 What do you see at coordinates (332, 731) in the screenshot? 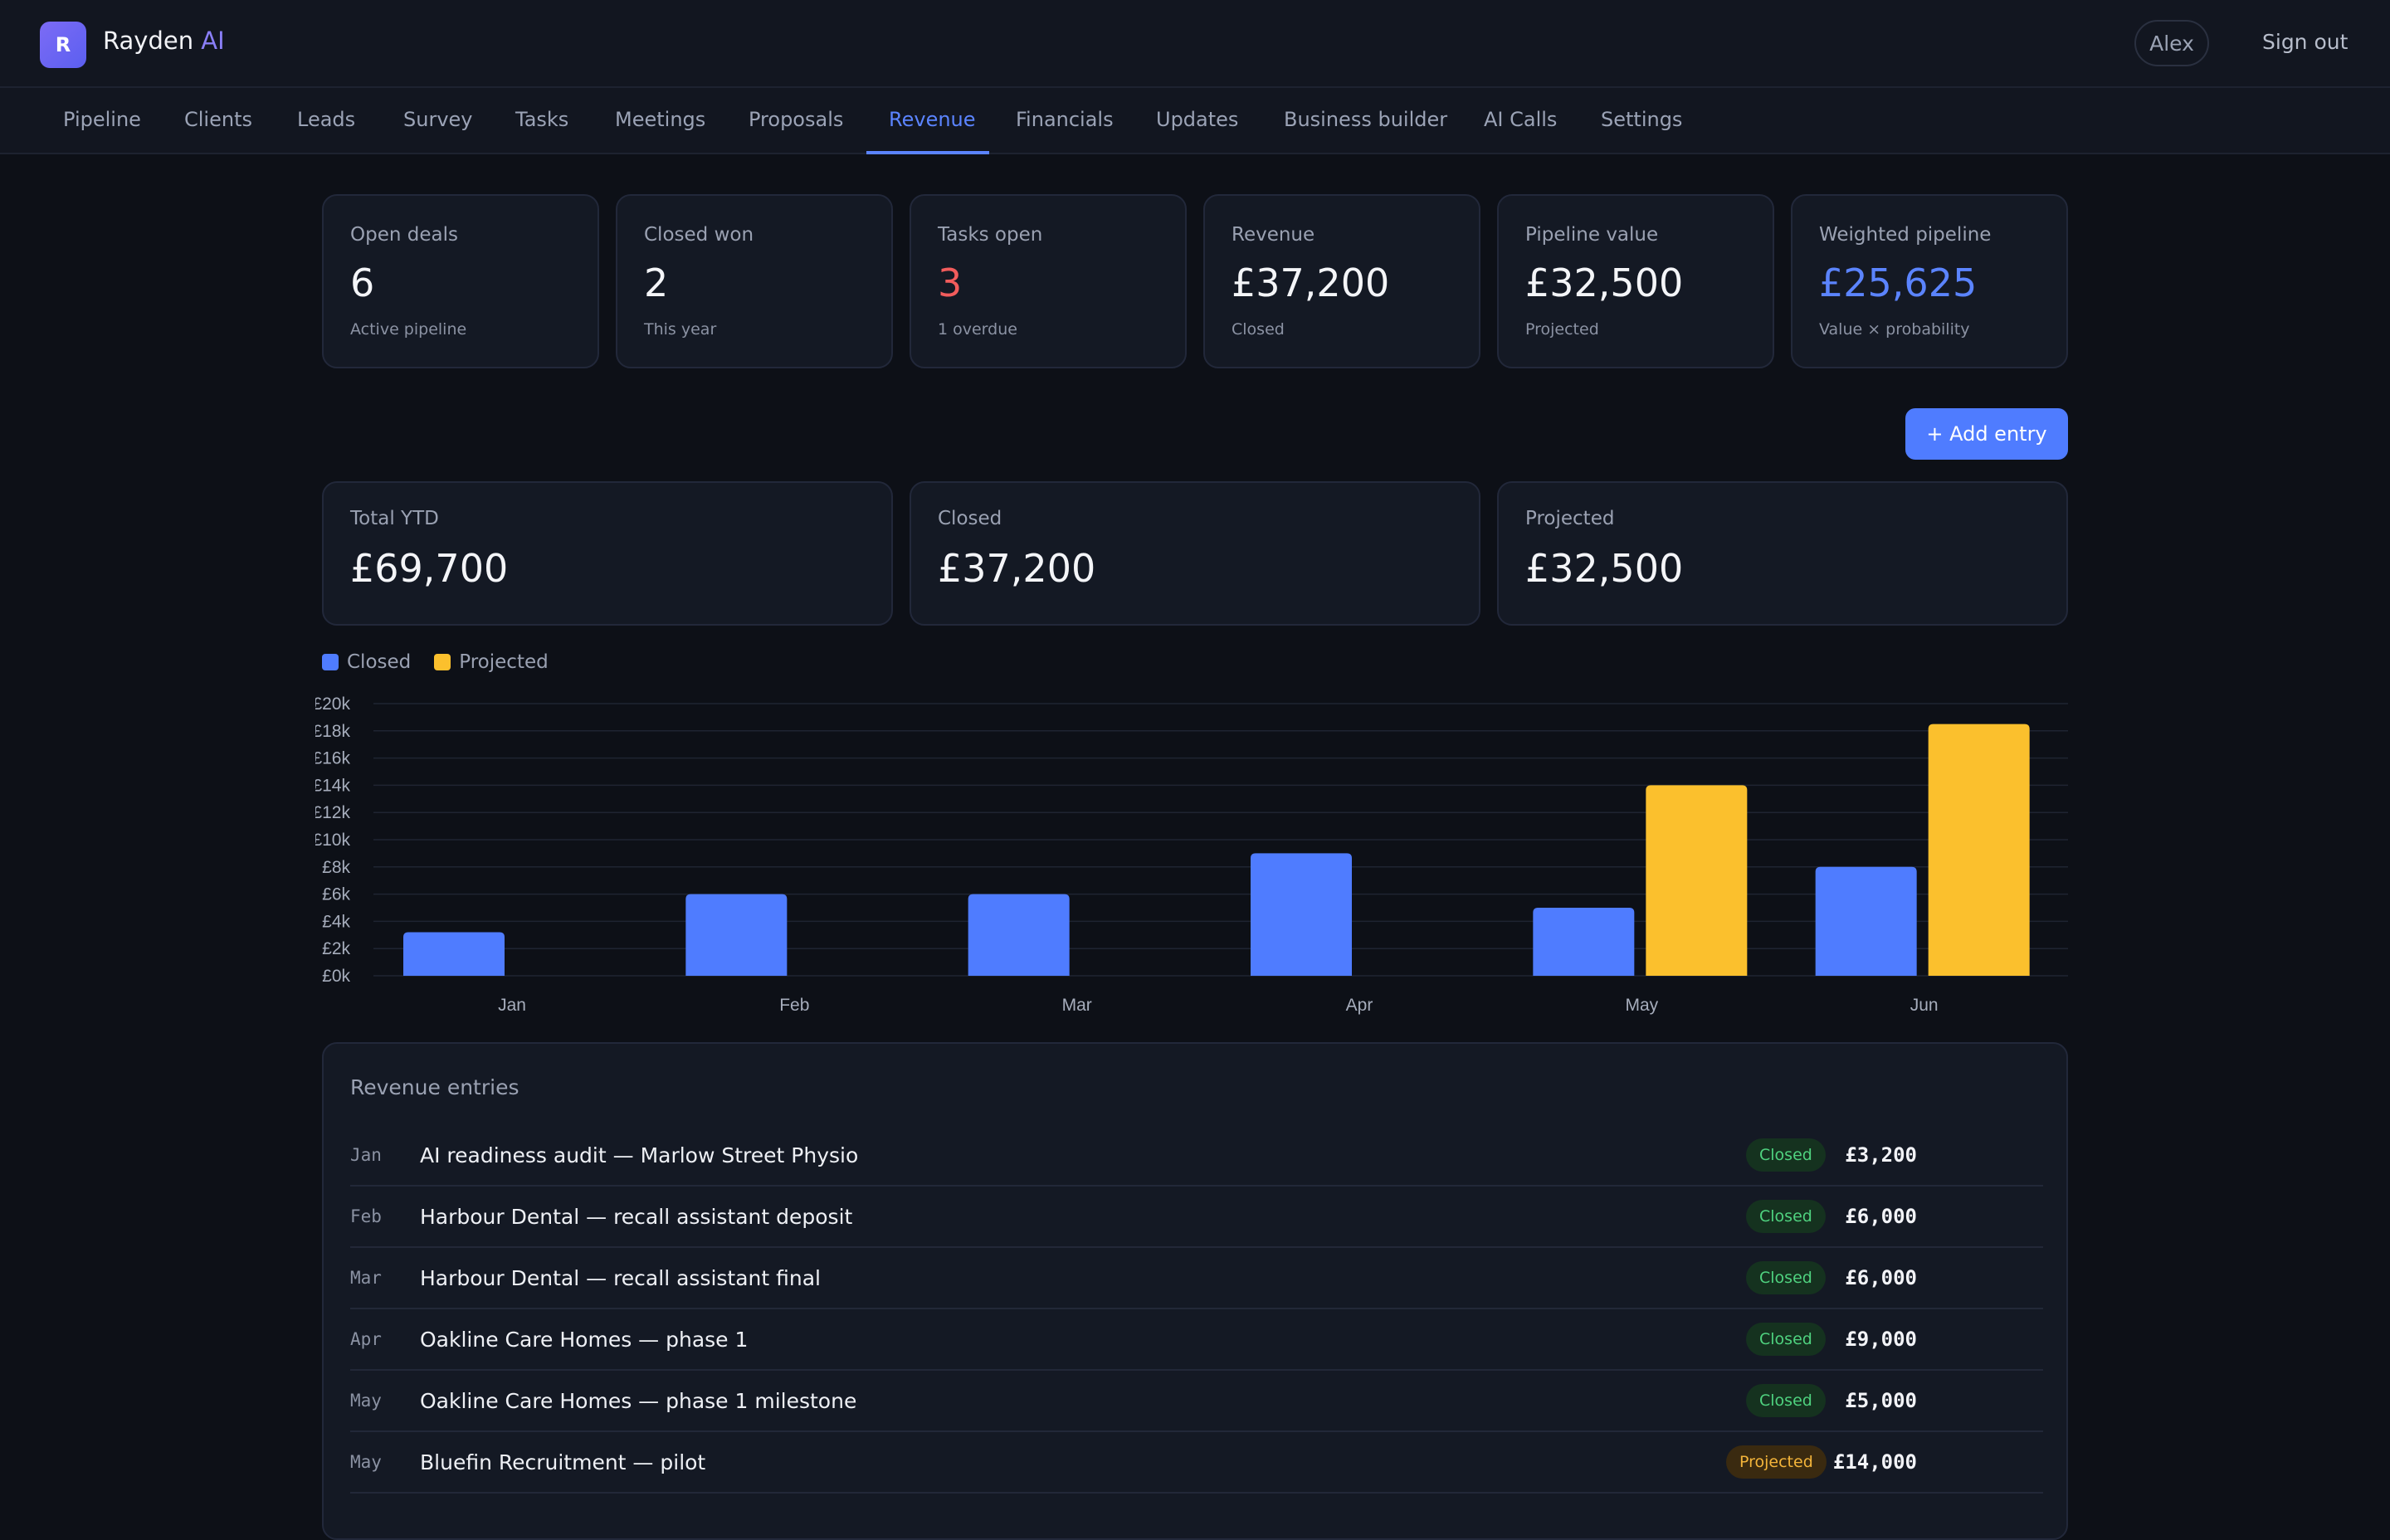
I see `y-tick-label: £18k` at bounding box center [332, 731].